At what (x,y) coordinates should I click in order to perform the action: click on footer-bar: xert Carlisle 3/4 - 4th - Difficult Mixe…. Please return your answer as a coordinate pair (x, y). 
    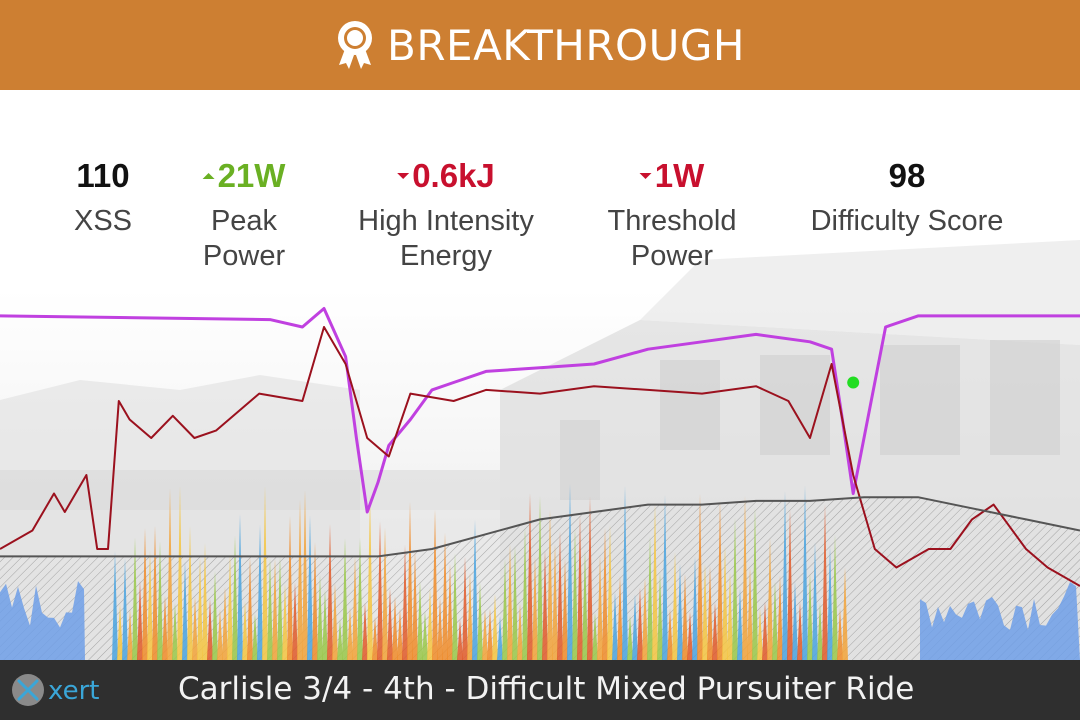
    Looking at the image, I should click on (540, 690).